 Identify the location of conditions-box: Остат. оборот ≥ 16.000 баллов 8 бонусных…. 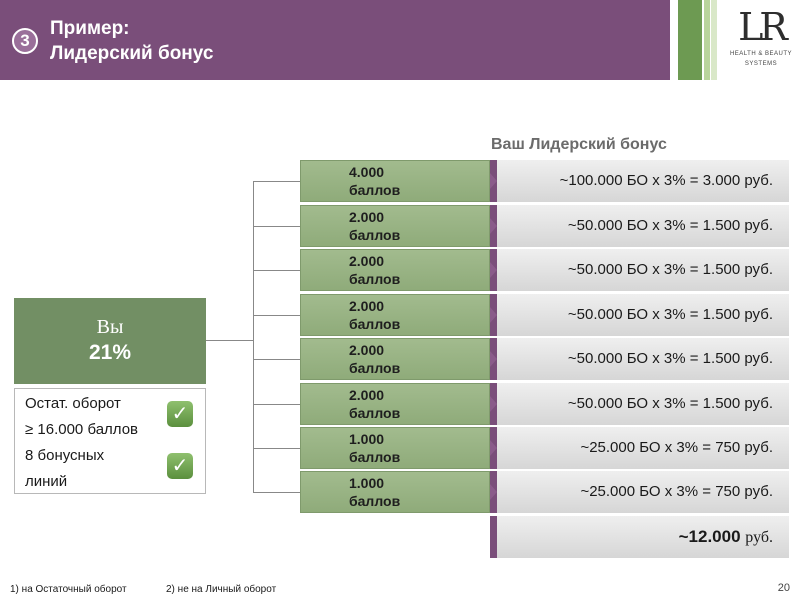
(110, 441).